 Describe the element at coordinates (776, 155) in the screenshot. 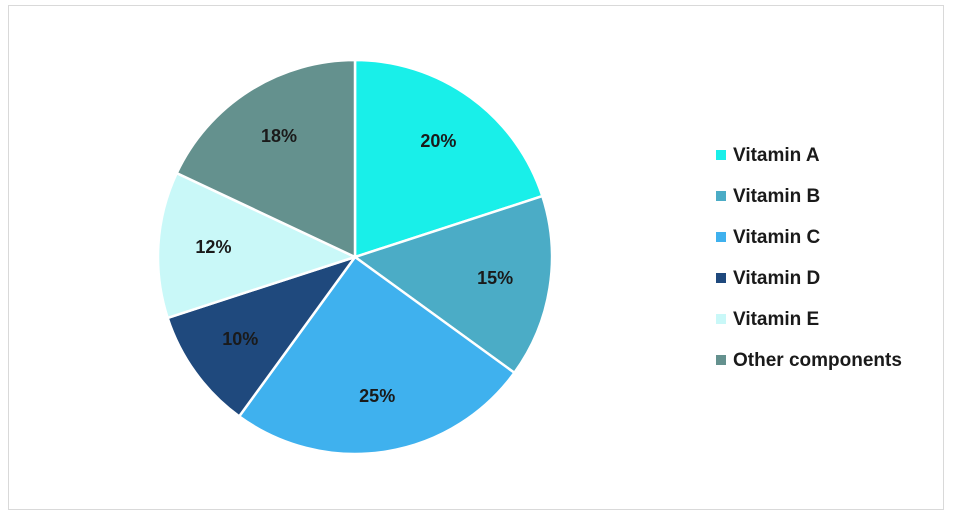

I see `legend-label: Vitamin A` at that location.